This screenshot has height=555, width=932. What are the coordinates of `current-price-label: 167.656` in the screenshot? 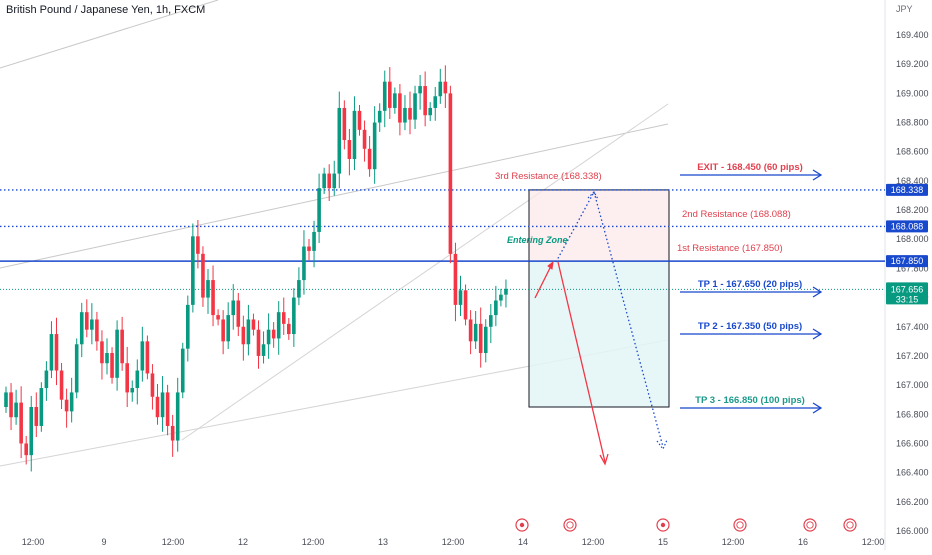 It's located at (907, 289).